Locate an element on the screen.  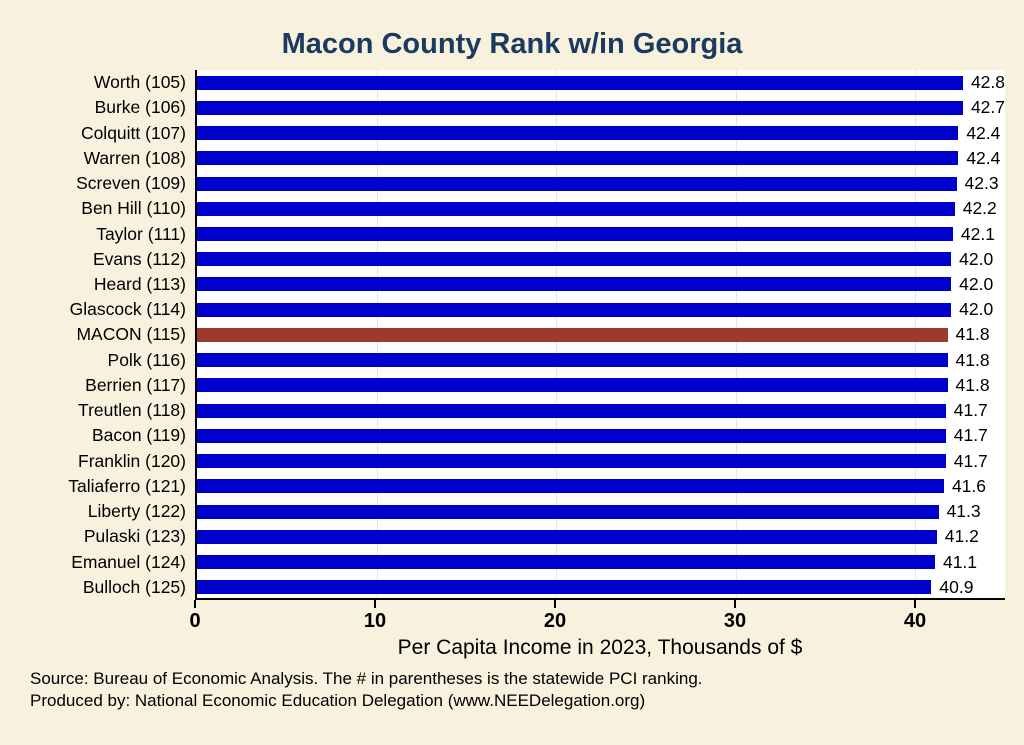
category-label: Bulloch (125) is located at coordinates (134, 586).